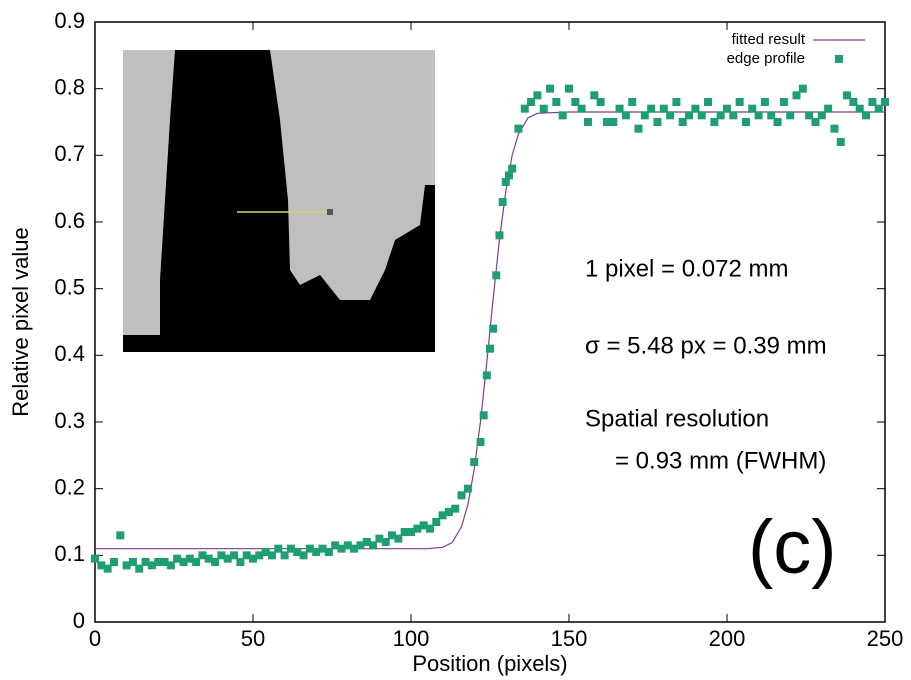 The height and width of the screenshot is (680, 911). I want to click on y-tick-label: 0.1, so click(69, 553).